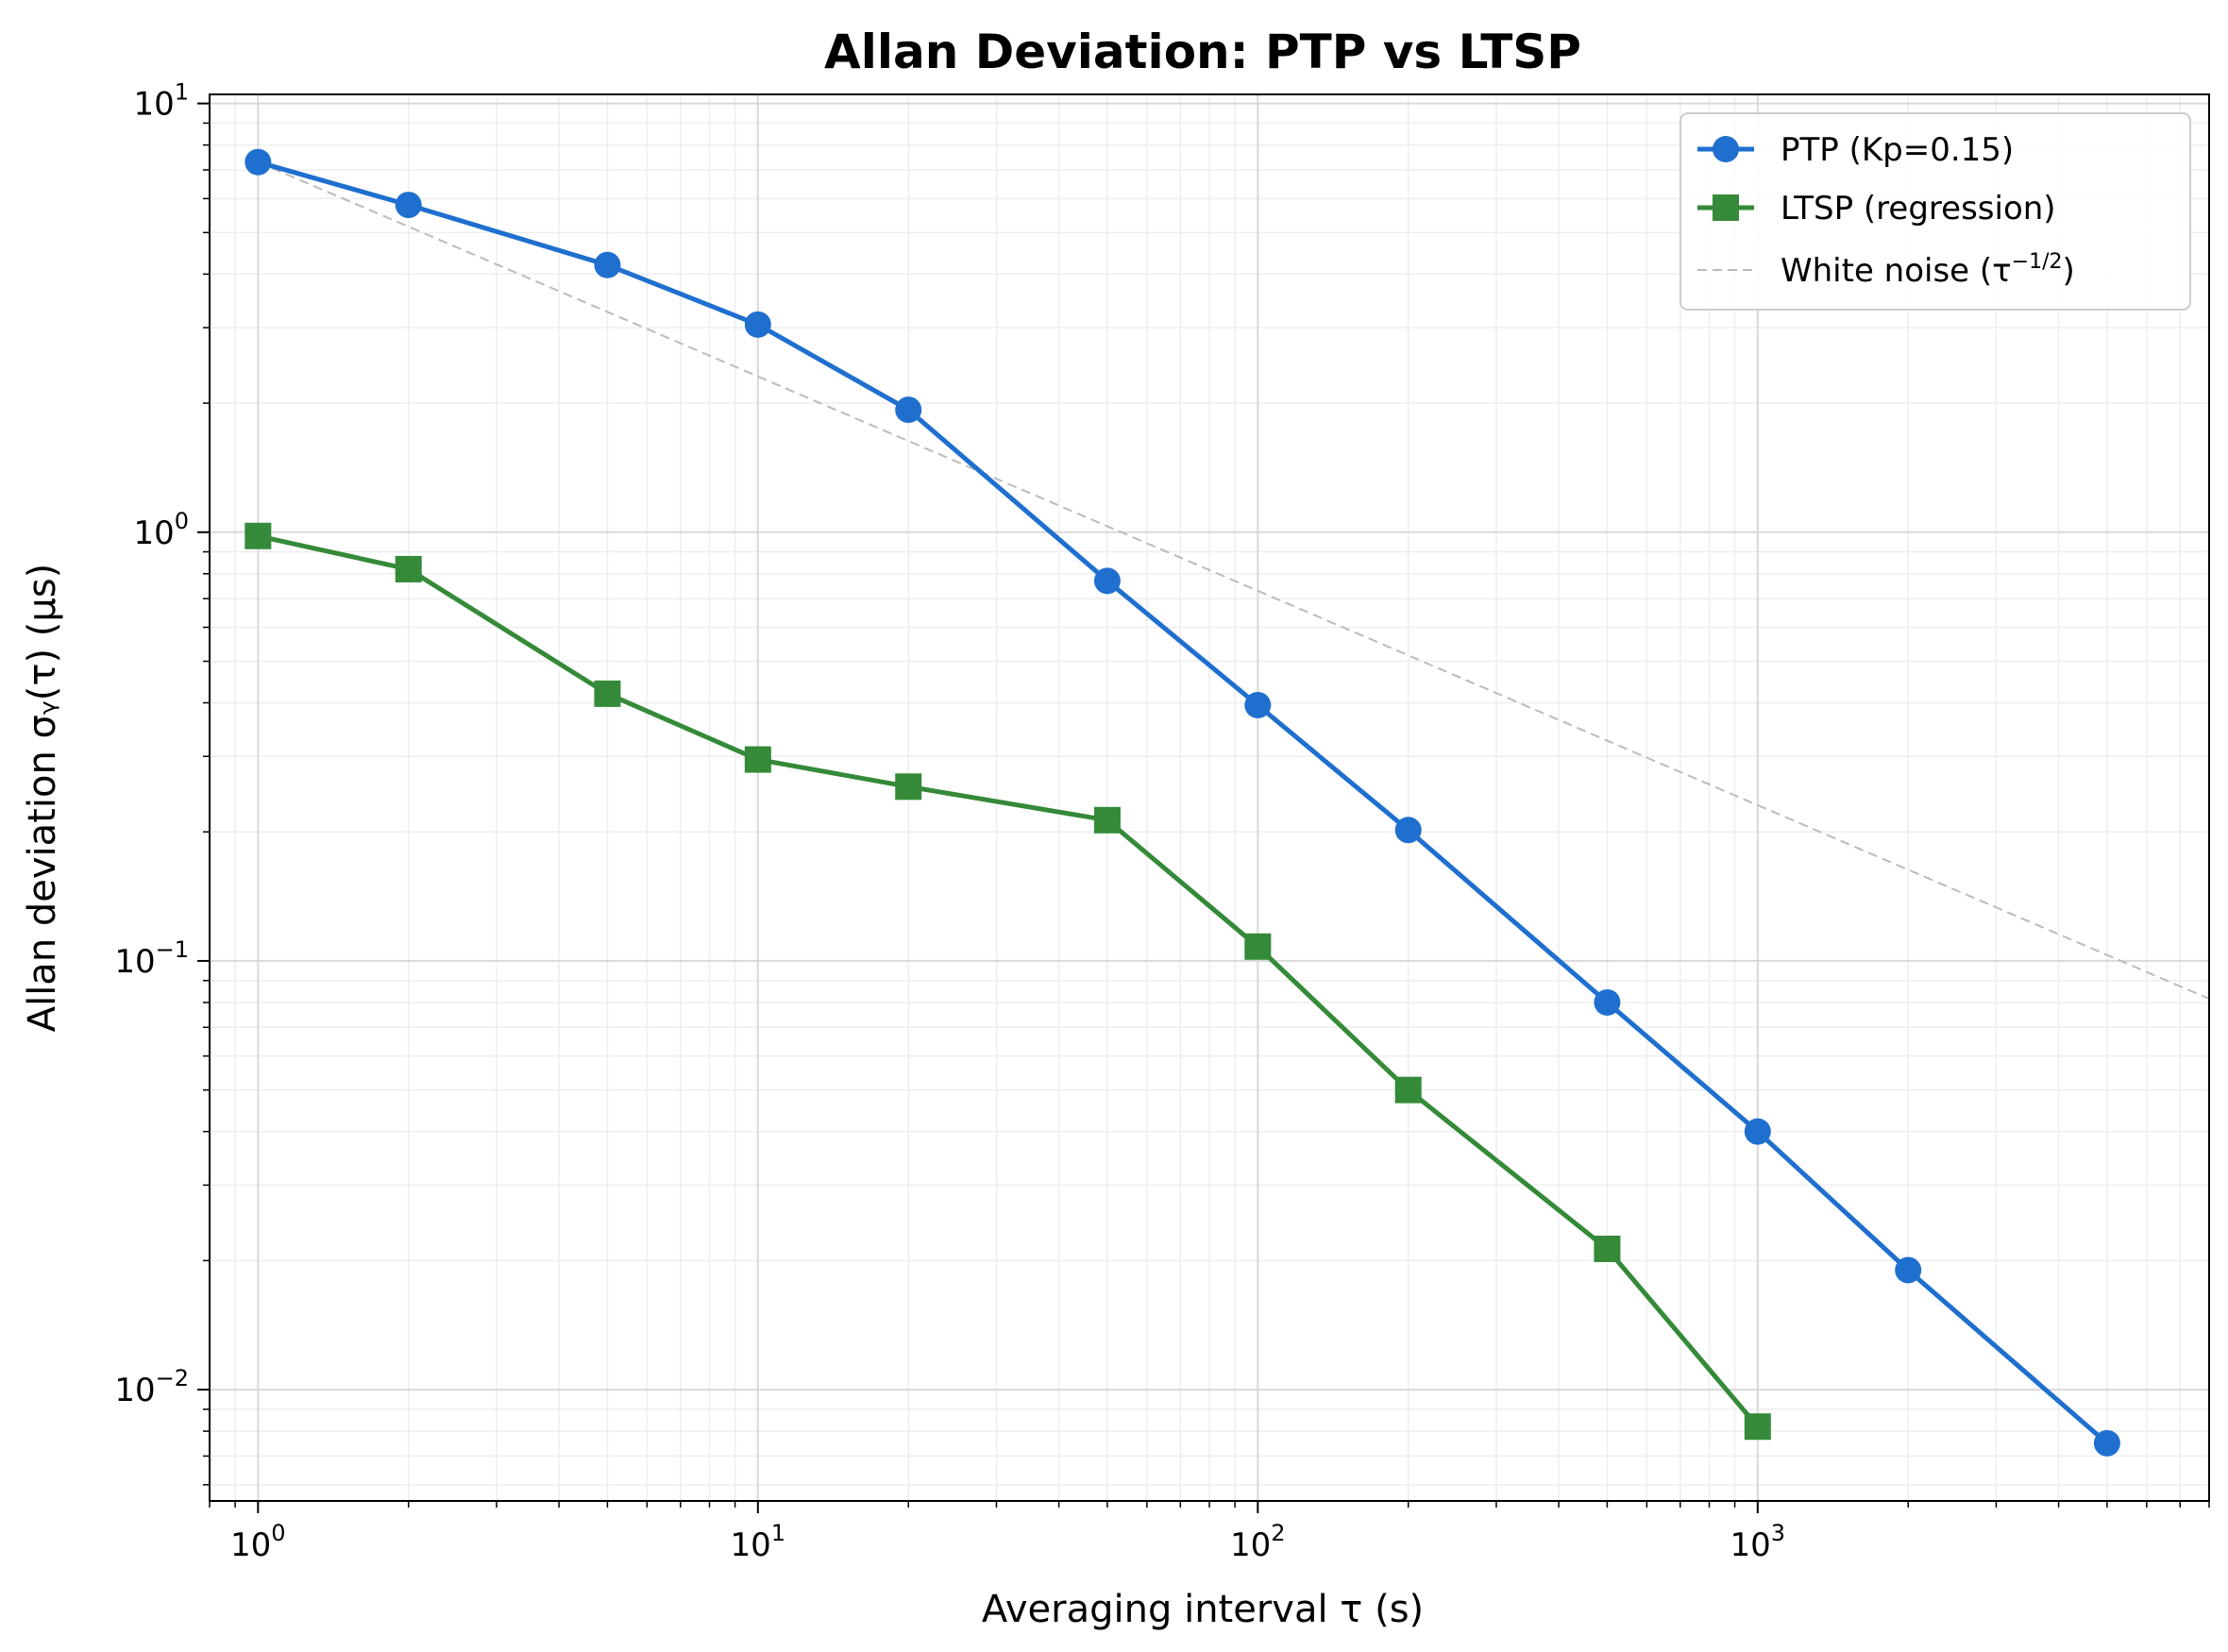  What do you see at coordinates (1726, 207) in the screenshot?
I see `legend-marker-square` at bounding box center [1726, 207].